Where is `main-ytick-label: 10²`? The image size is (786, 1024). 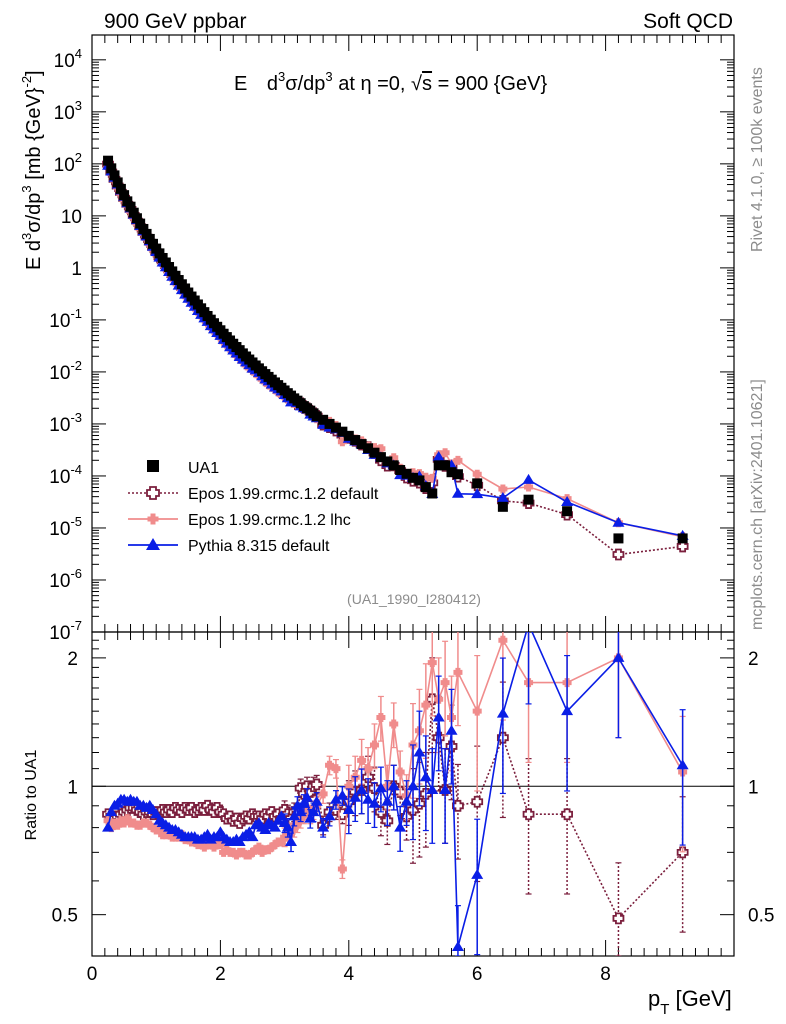 main-ytick-label: 10² is located at coordinates (68, 163).